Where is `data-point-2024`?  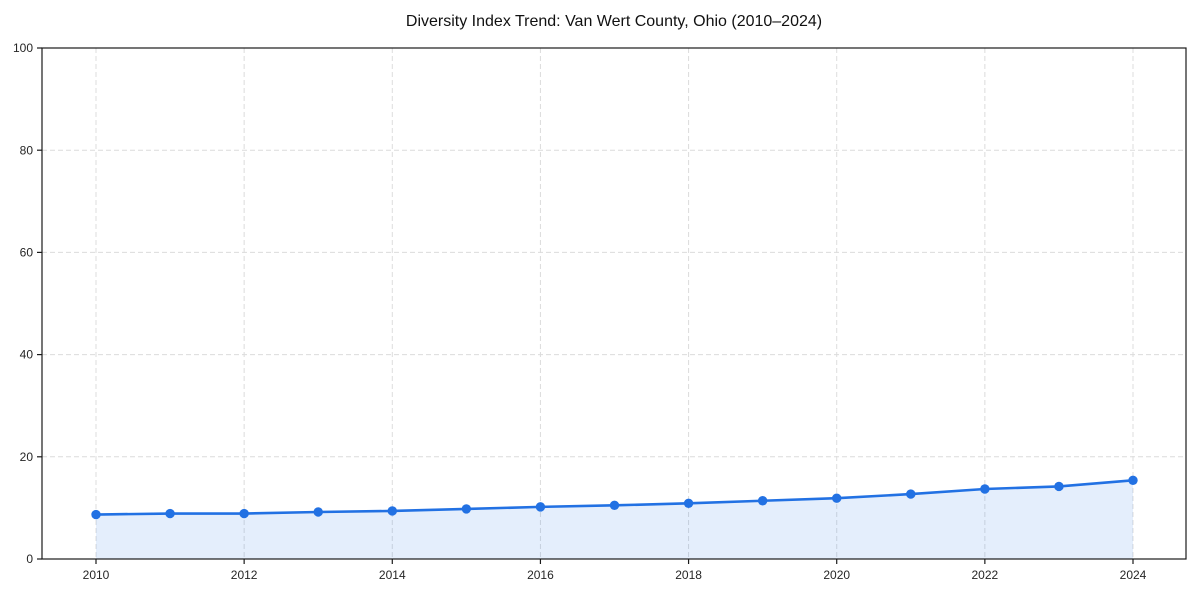
data-point-2024 is located at coordinates (1133, 480).